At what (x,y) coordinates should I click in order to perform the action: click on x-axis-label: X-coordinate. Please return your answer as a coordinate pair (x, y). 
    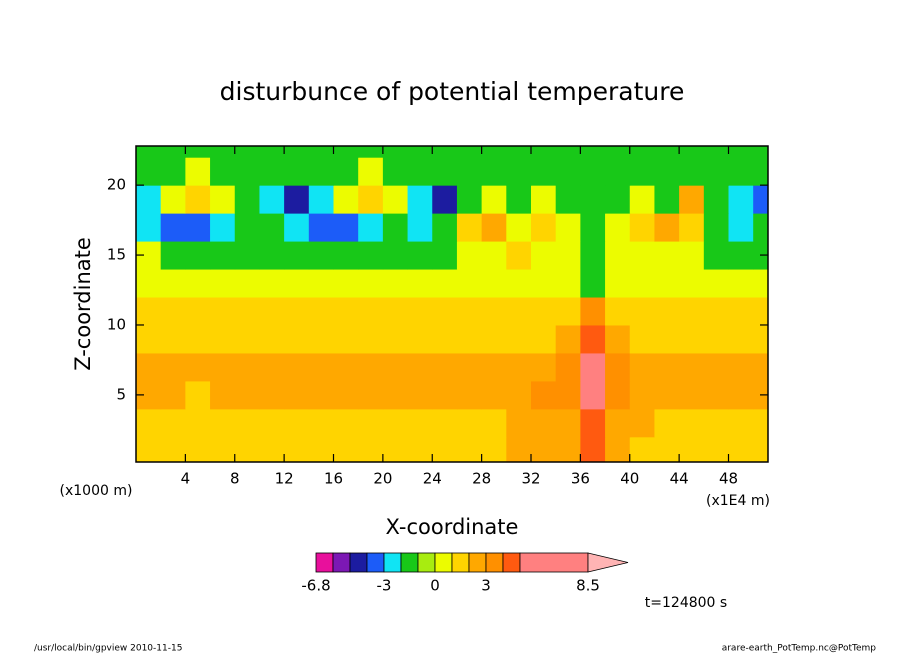
    Looking at the image, I should click on (452, 527).